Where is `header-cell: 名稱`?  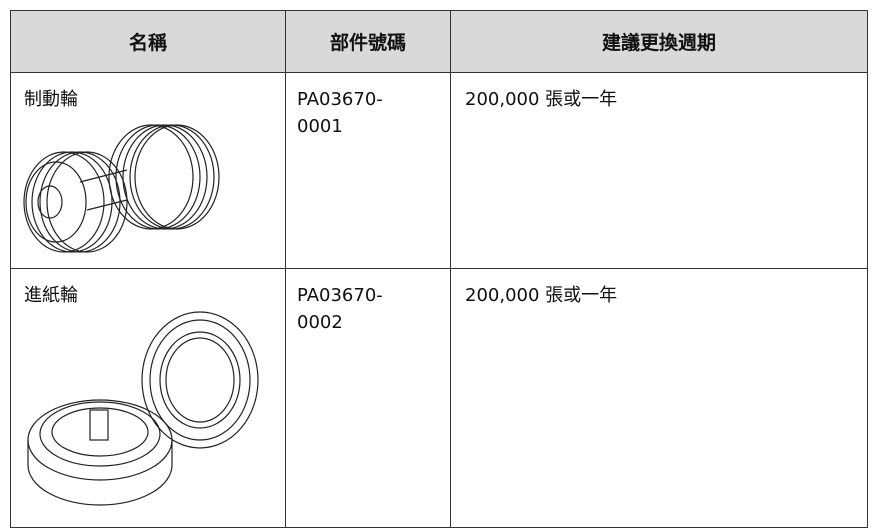 header-cell: 名稱 is located at coordinates (148, 41).